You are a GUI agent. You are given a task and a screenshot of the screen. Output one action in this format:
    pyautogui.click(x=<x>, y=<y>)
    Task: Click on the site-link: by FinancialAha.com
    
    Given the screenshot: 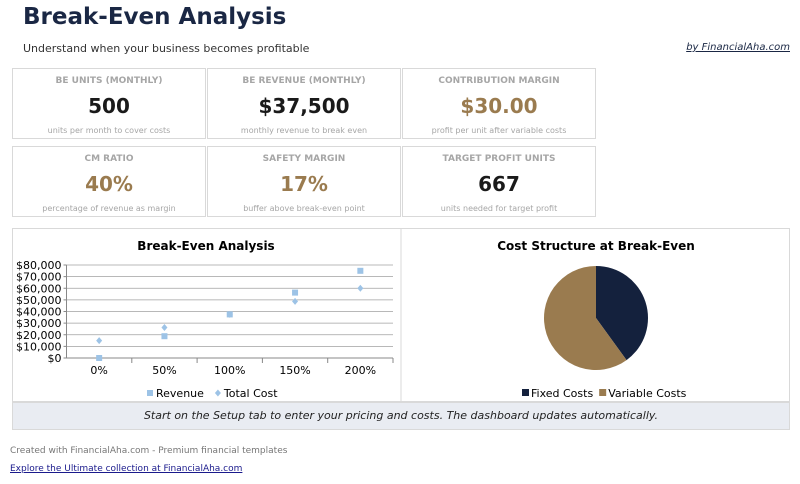 What is the action you would take?
    pyautogui.click(x=738, y=47)
    